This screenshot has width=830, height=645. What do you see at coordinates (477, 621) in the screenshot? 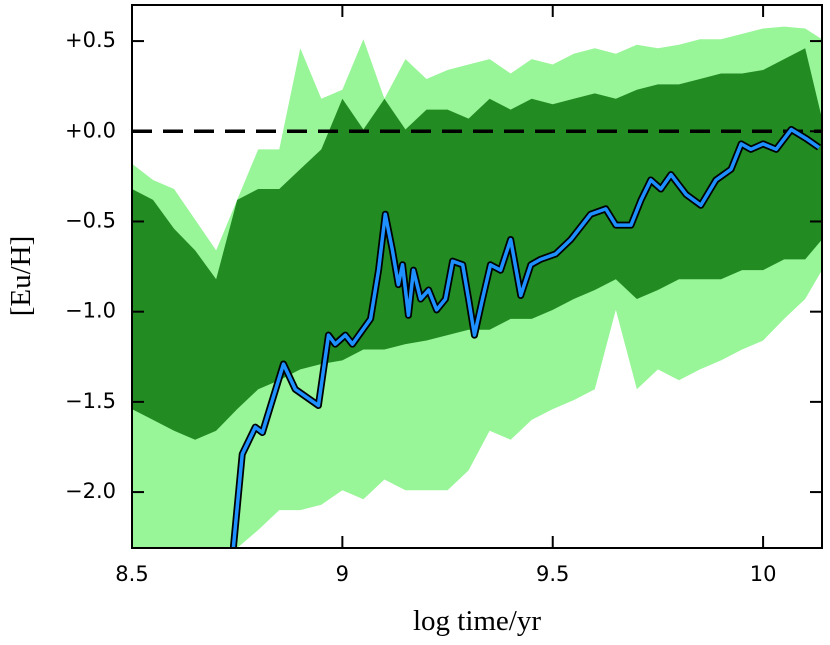
I see `x-axis-title: log time/yr` at bounding box center [477, 621].